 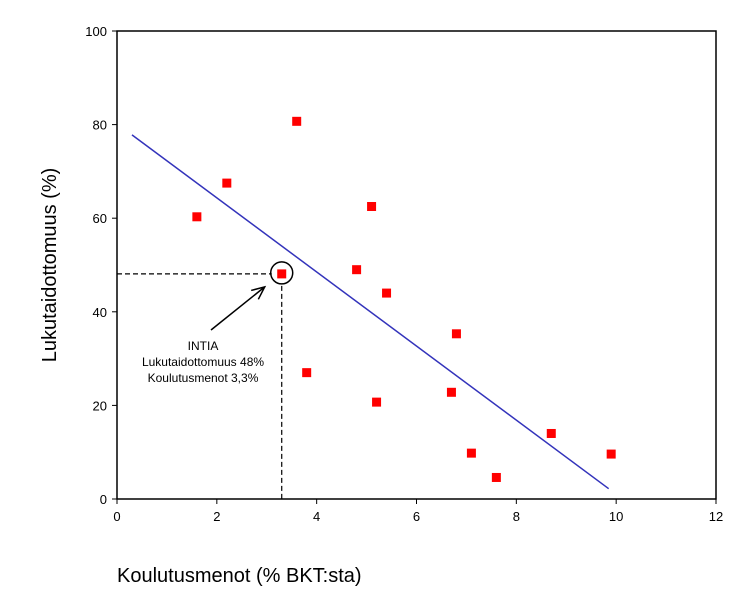 What do you see at coordinates (416, 516) in the screenshot?
I see `x-tick-label: 6` at bounding box center [416, 516].